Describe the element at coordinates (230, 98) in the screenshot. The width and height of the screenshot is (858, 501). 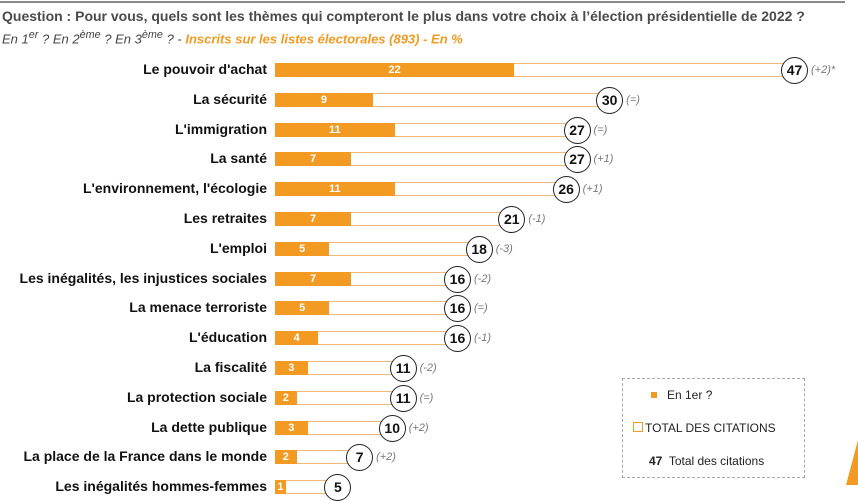
I see `category-label: La sécurité` at that location.